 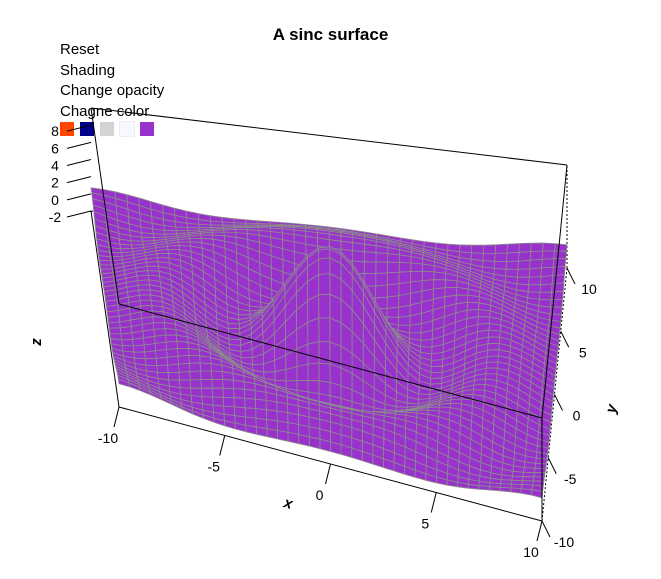 What do you see at coordinates (107, 129) in the screenshot?
I see `swatch-lightgray` at bounding box center [107, 129].